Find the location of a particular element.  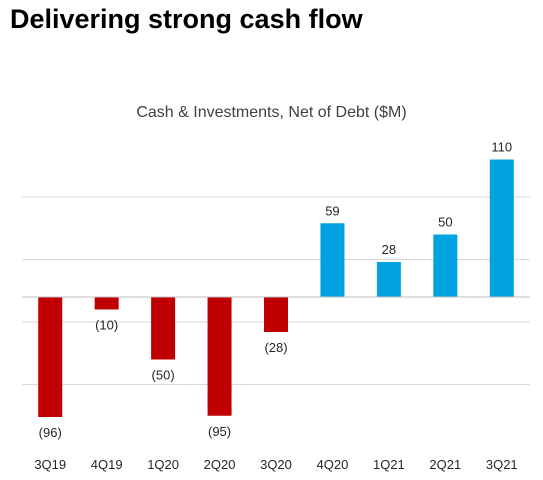

bar-4Q19 is located at coordinates (106, 303).